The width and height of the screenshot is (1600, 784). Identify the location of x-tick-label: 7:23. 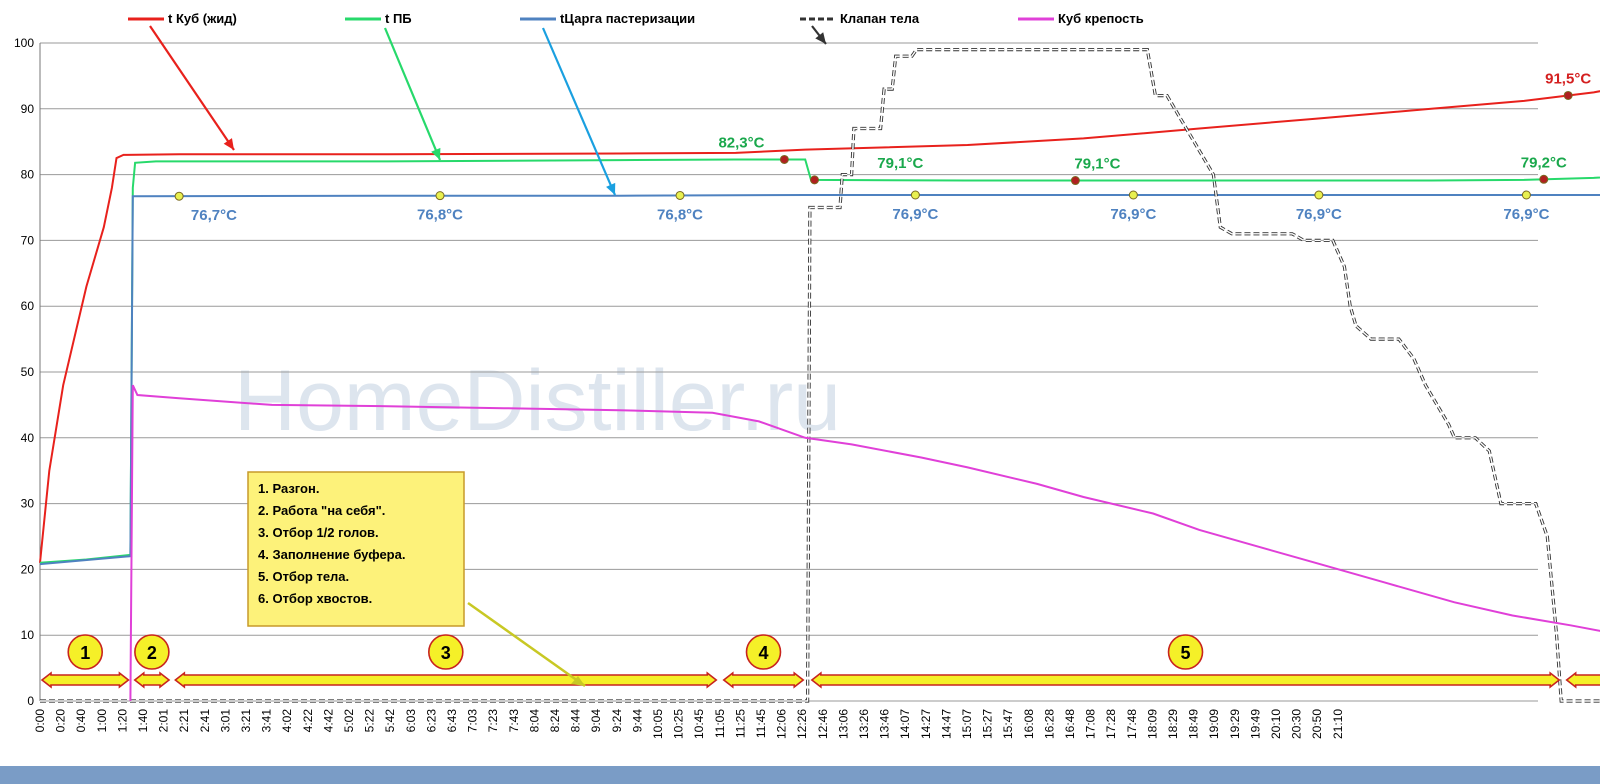
(493, 721).